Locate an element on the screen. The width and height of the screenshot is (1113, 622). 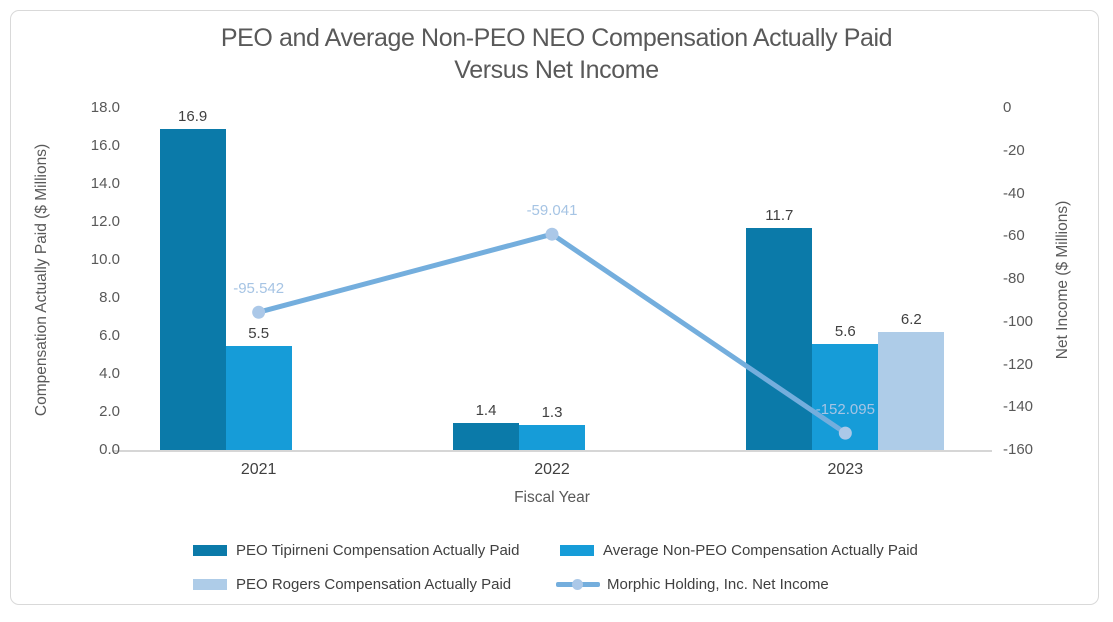
legend-item-peo-rogers: PEO Rogers Compensation Actually Paid is located at coordinates (352, 584).